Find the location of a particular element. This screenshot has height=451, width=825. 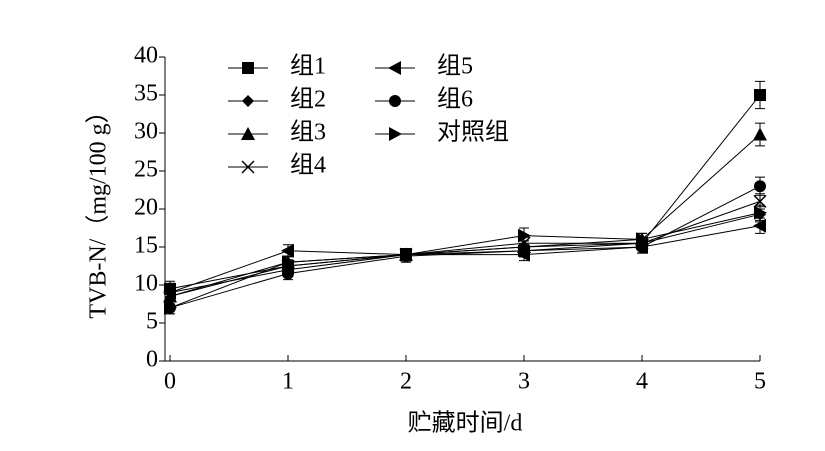

legend-label: 组6 is located at coordinates (455, 99).